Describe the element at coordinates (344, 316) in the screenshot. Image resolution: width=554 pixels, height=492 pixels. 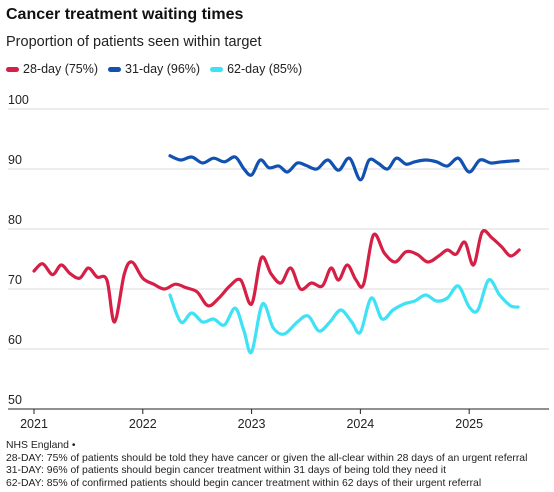
I see `series-line-62-day` at that location.